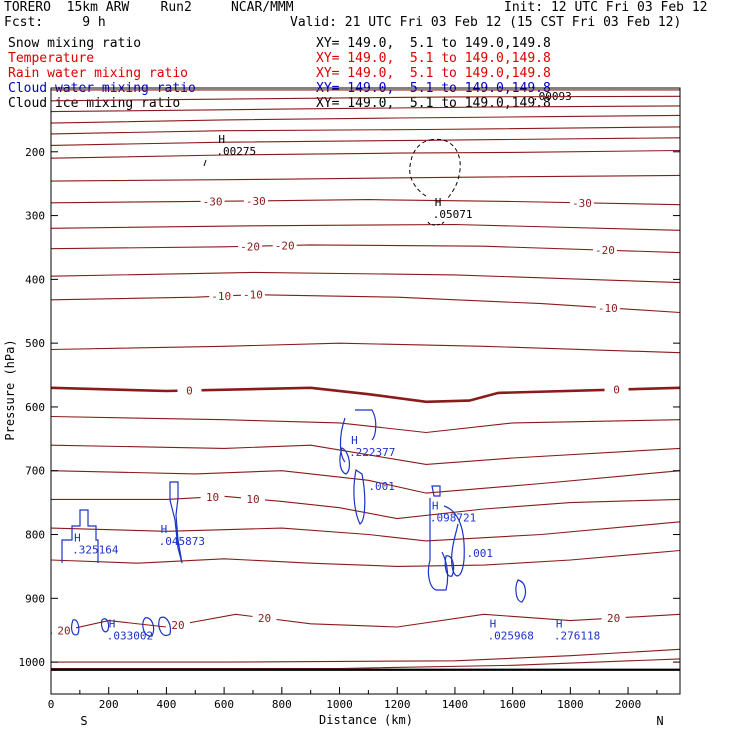 This screenshot has width=740, height=740. I want to click on forecast-hour: Fcst: 9 h, so click(55, 22).